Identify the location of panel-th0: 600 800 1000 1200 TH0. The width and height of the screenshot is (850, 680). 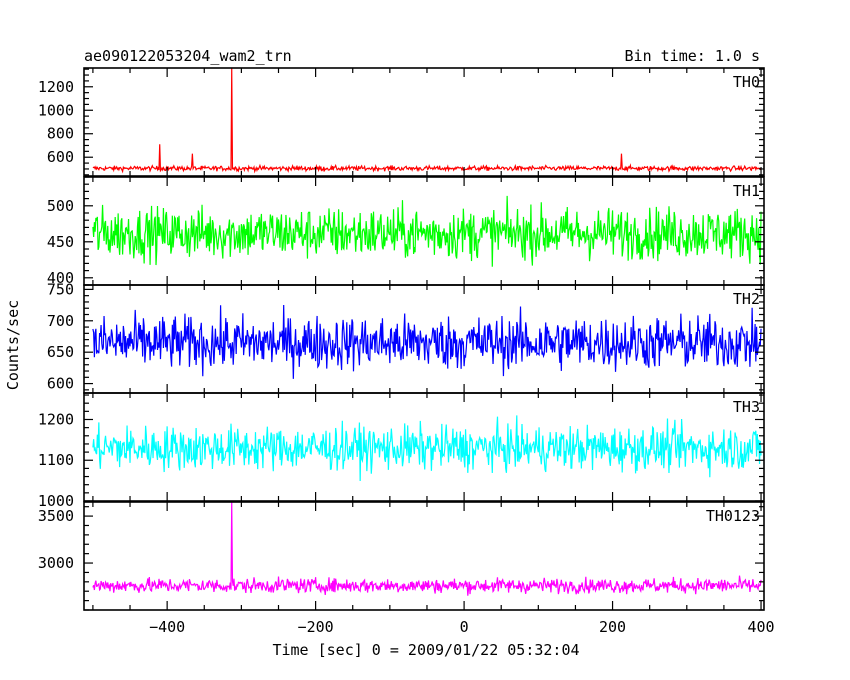
(401, 122).